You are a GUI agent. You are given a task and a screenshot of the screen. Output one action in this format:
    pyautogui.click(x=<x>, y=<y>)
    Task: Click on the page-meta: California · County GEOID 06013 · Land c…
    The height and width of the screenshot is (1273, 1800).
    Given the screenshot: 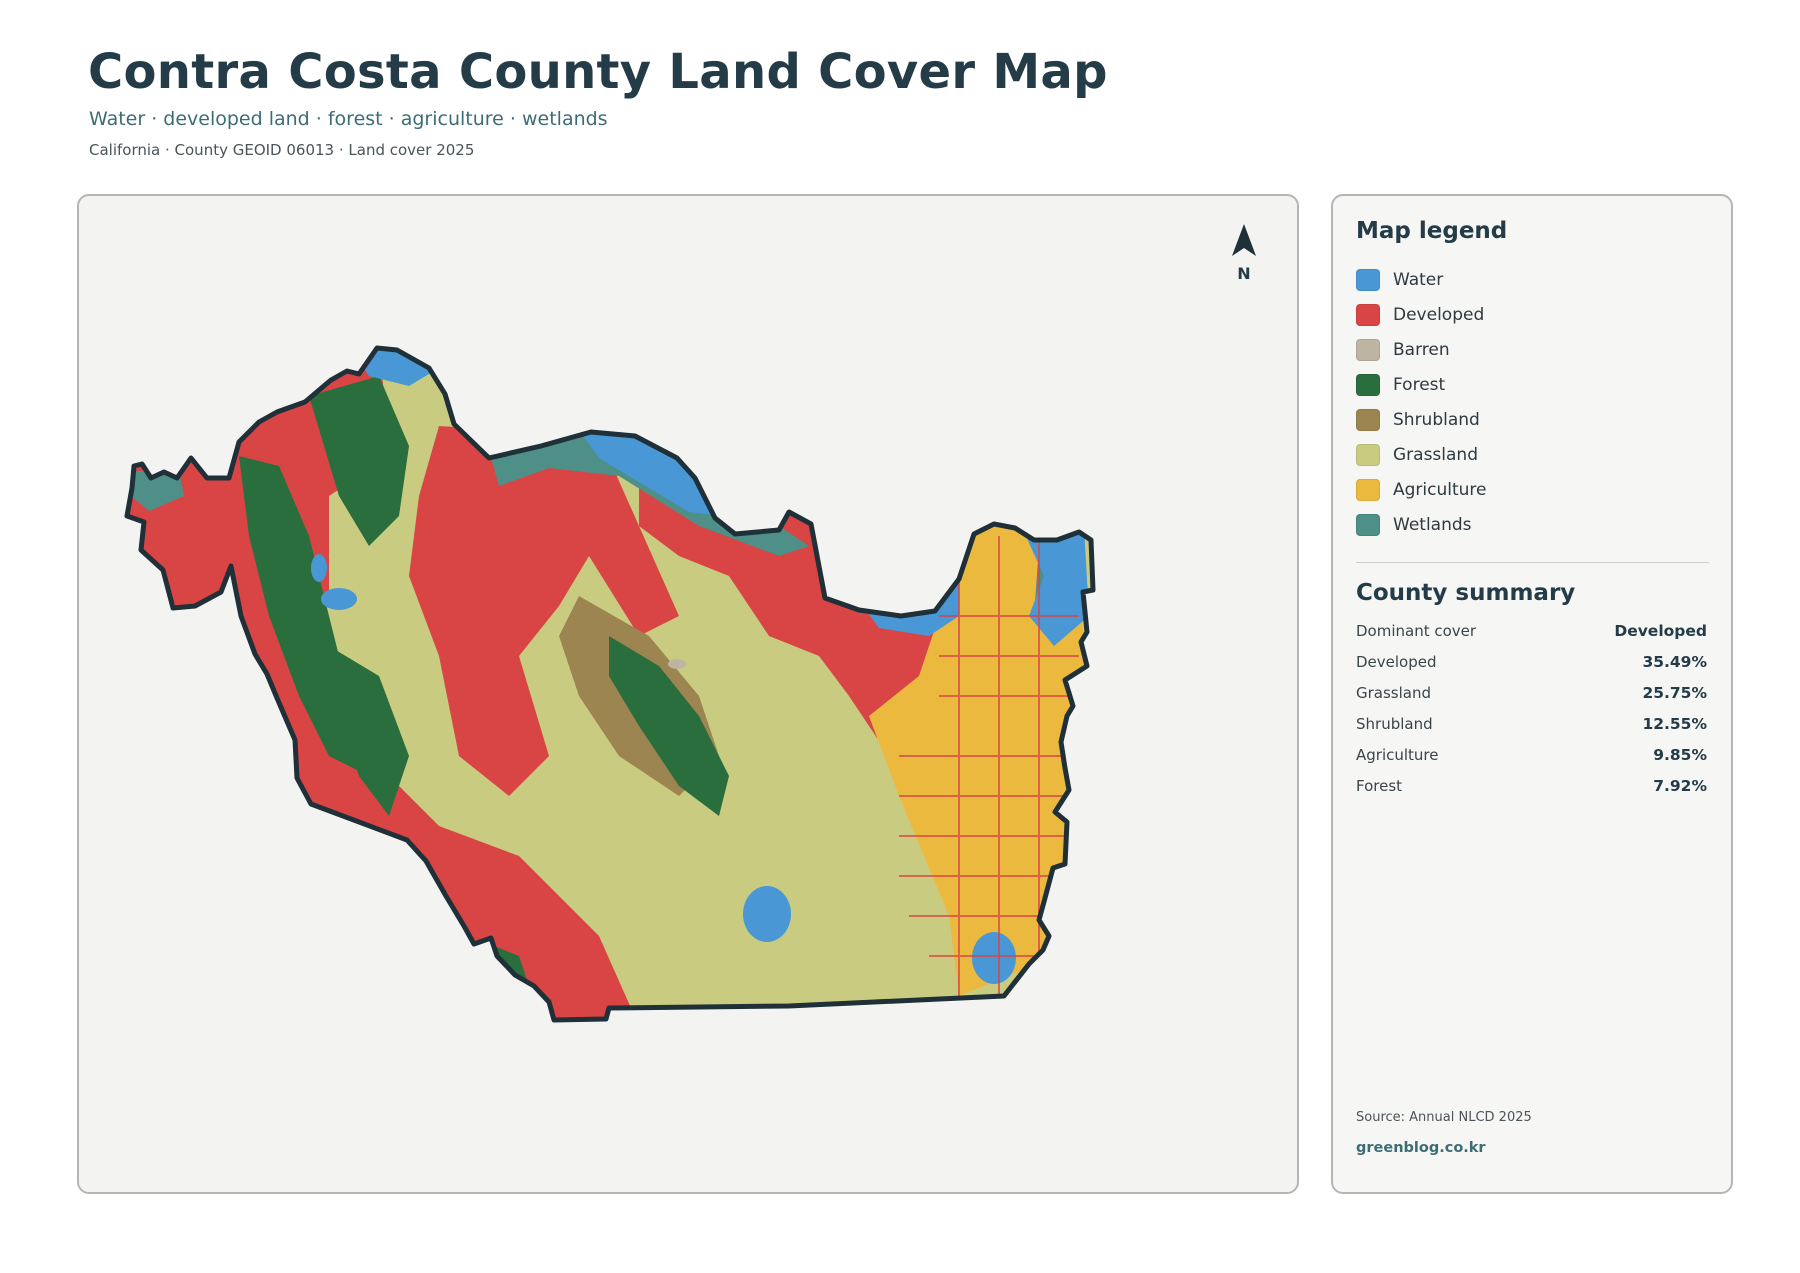 What is the action you would take?
    pyautogui.click(x=282, y=150)
    